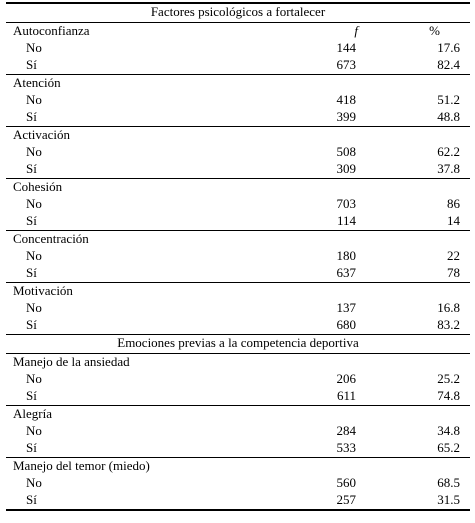 Image resolution: width=475 pixels, height=523 pixels. What do you see at coordinates (43, 290) in the screenshot?
I see `group-label: Motivación` at bounding box center [43, 290].